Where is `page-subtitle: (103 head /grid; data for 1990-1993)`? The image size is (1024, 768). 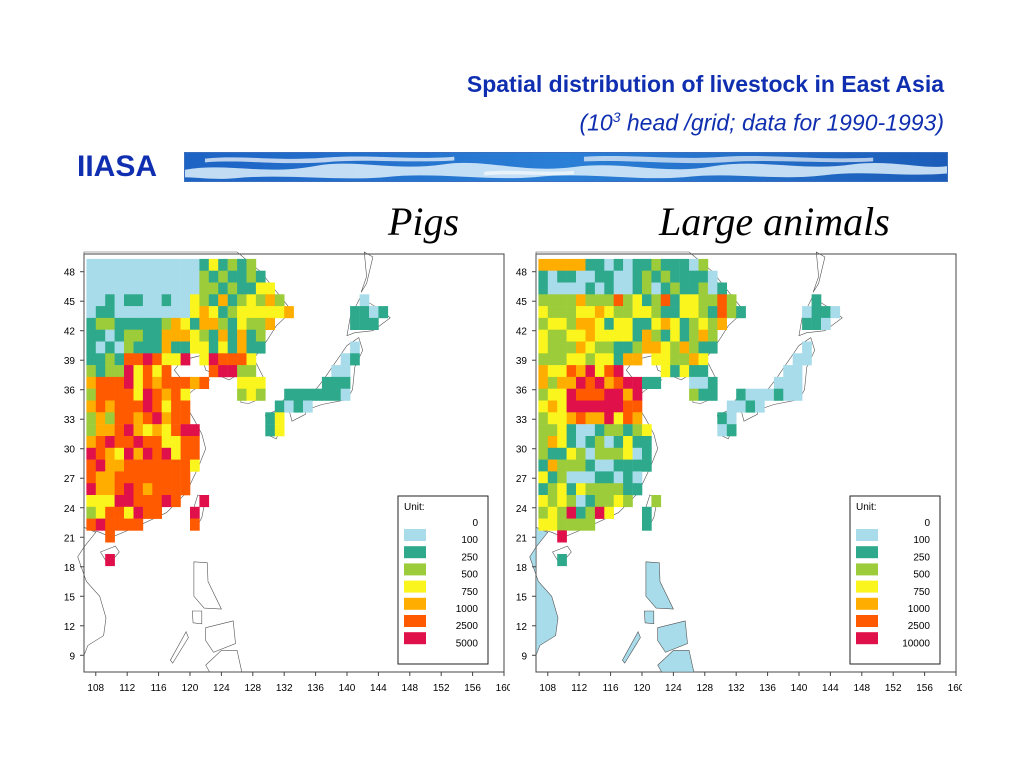
page-subtitle: (103 head /grid; data for 1990-1993) is located at coordinates (622, 120).